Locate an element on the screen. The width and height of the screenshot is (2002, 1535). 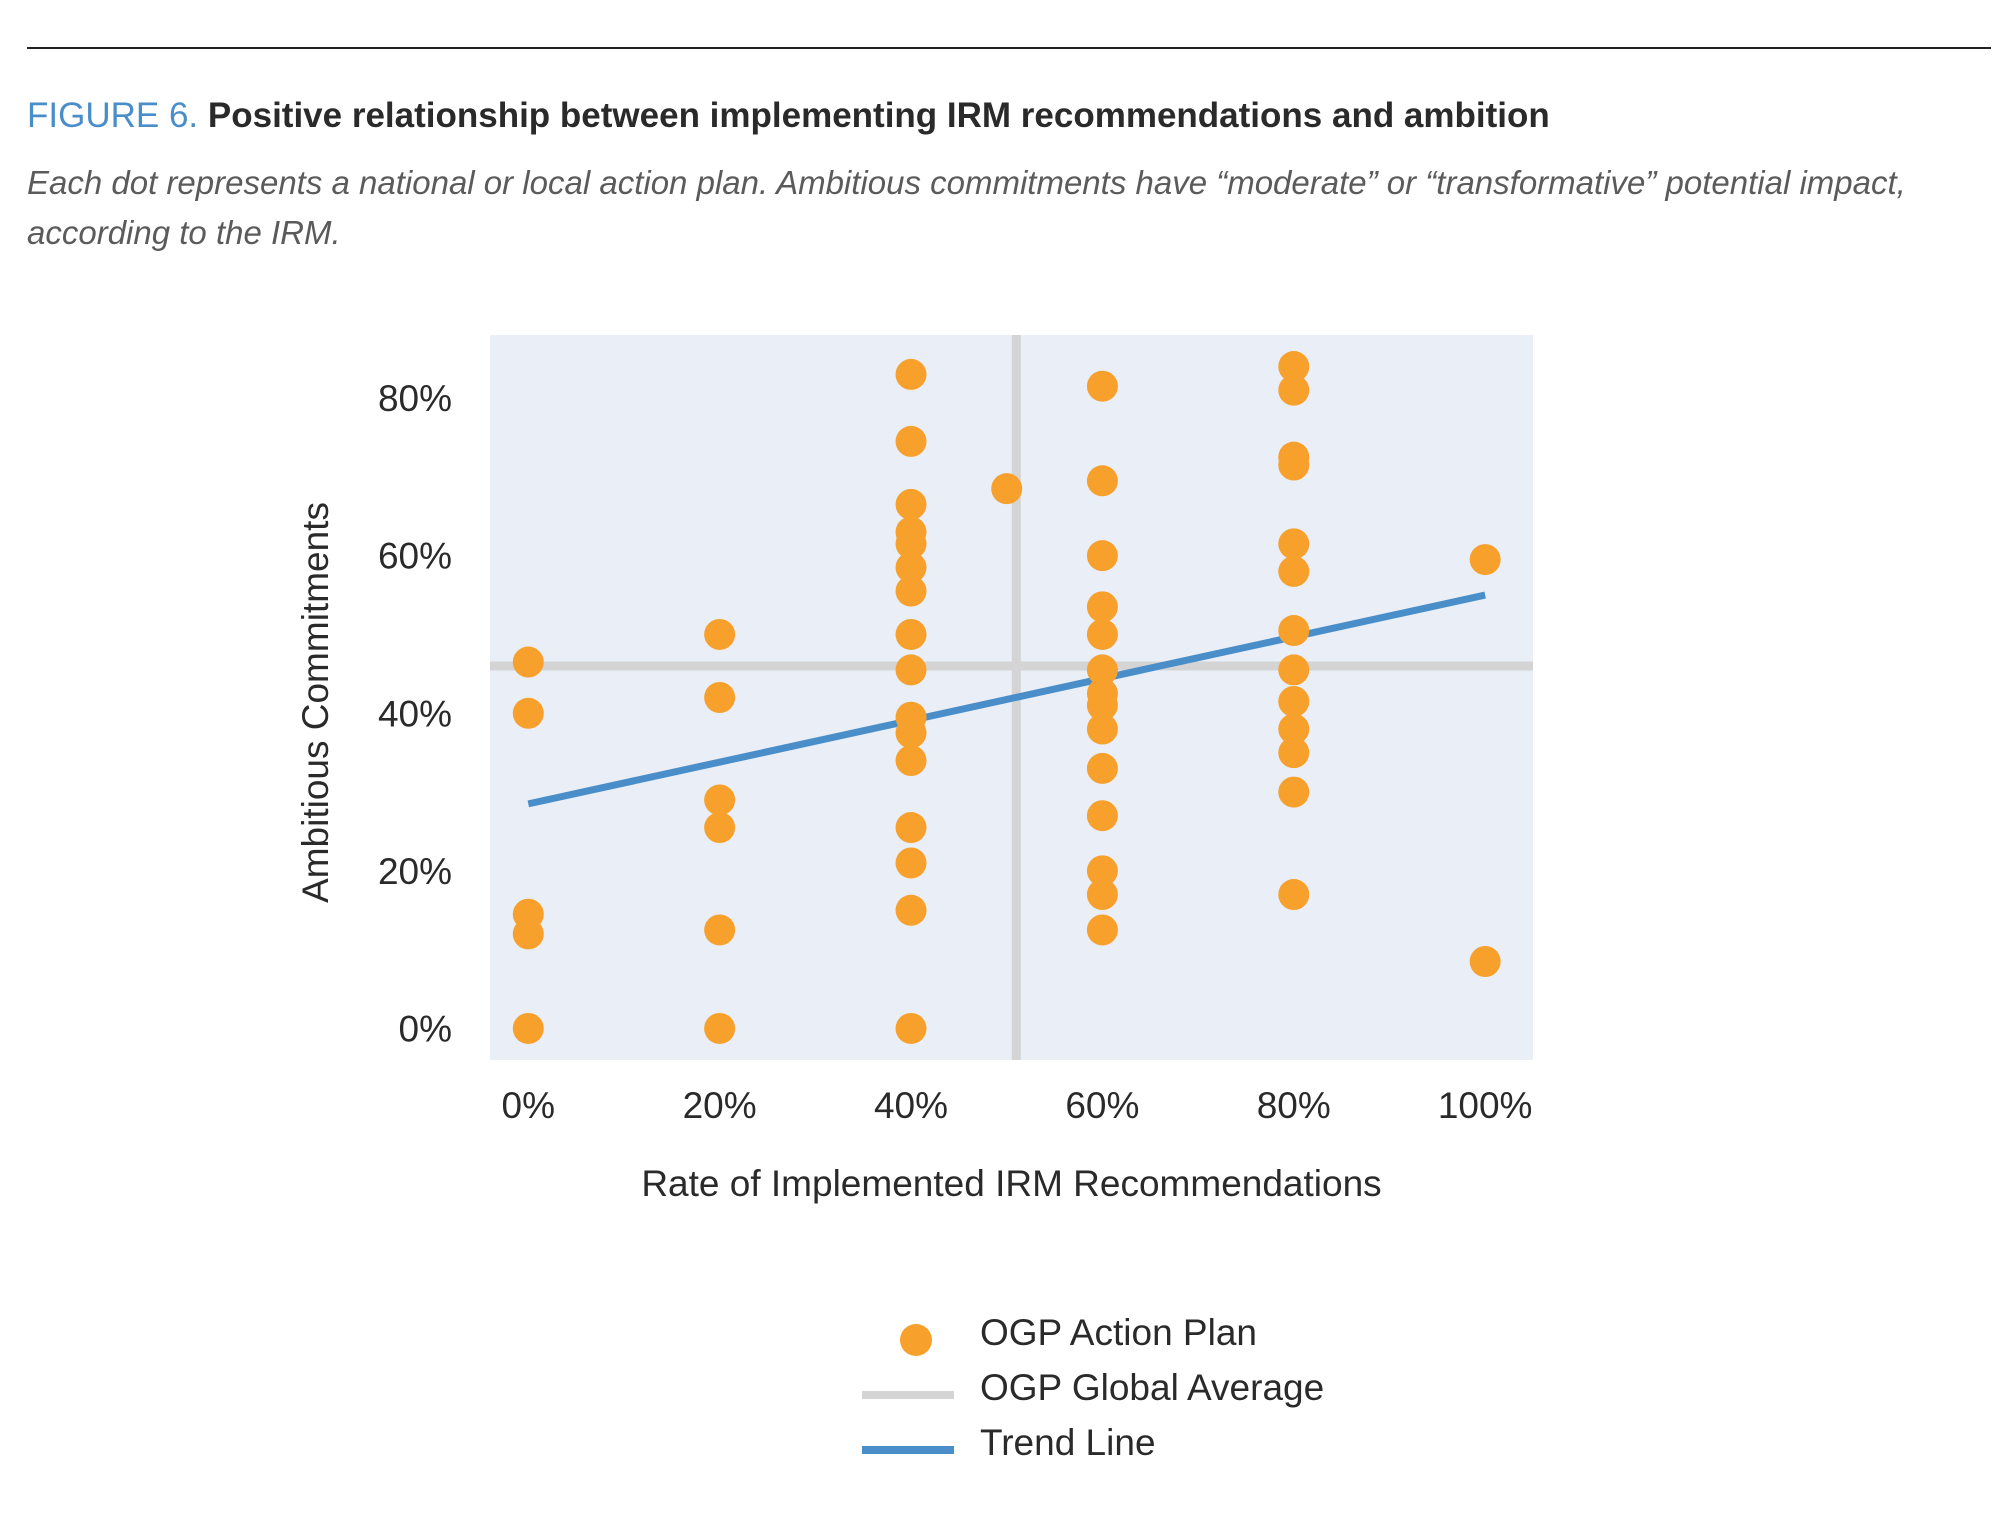
top-rule is located at coordinates (1009, 48).